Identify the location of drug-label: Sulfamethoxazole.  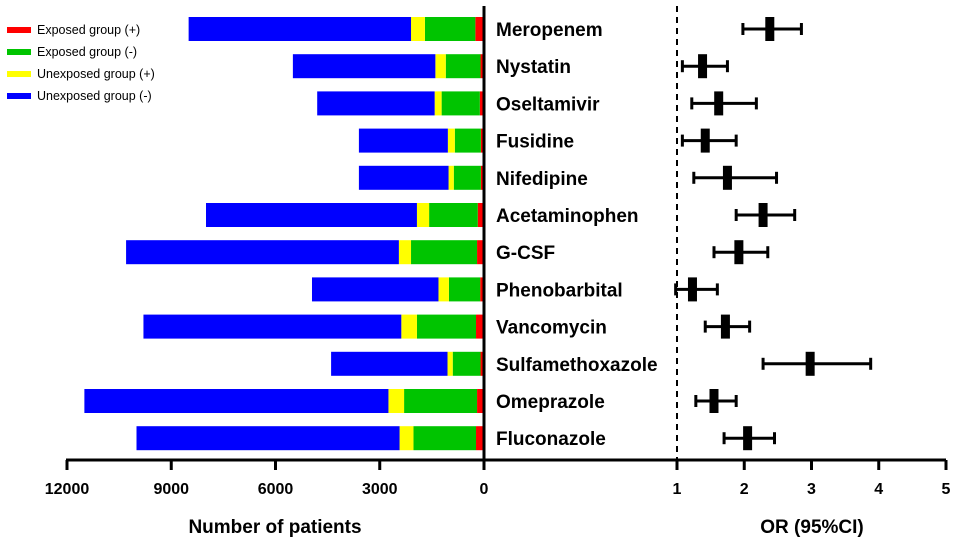
(577, 365).